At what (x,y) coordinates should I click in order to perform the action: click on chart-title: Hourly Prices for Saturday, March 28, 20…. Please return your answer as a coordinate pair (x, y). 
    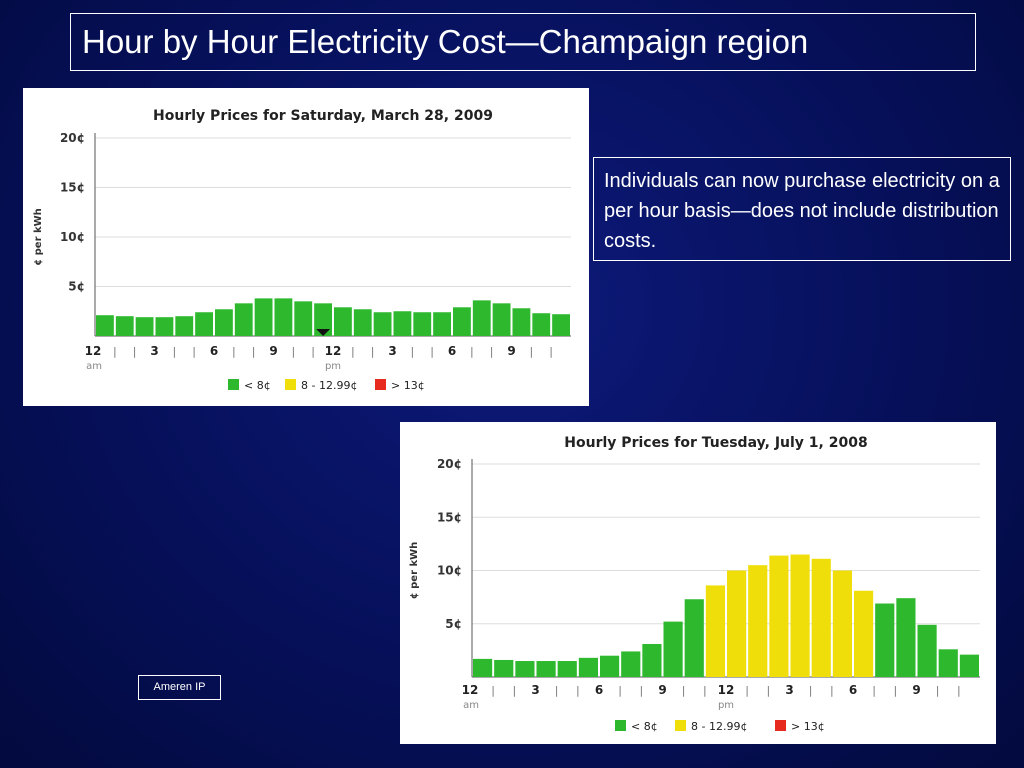
    Looking at the image, I should click on (323, 116).